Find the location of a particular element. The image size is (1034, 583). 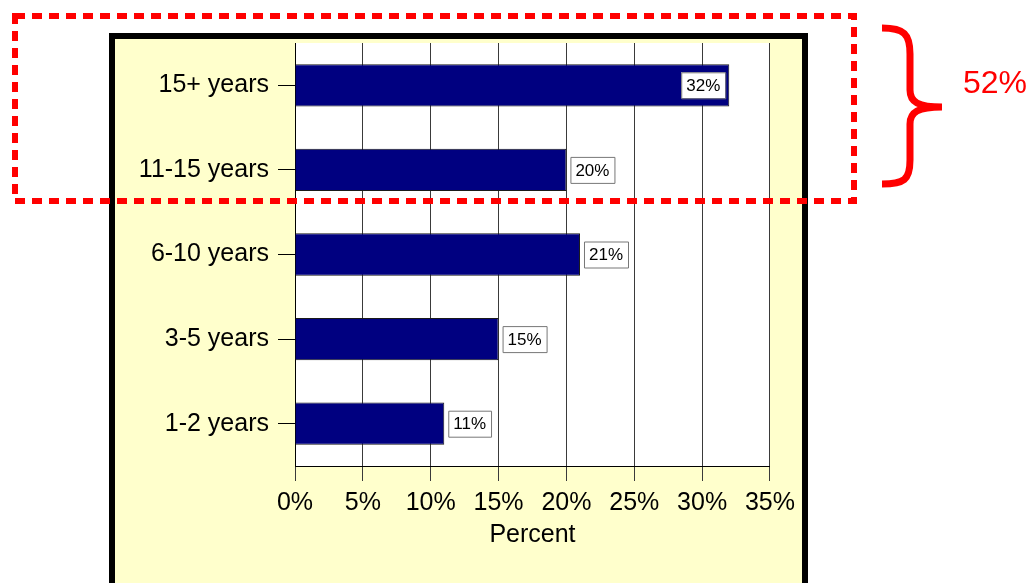

y-tick-label: 3-5 years is located at coordinates (216, 336).